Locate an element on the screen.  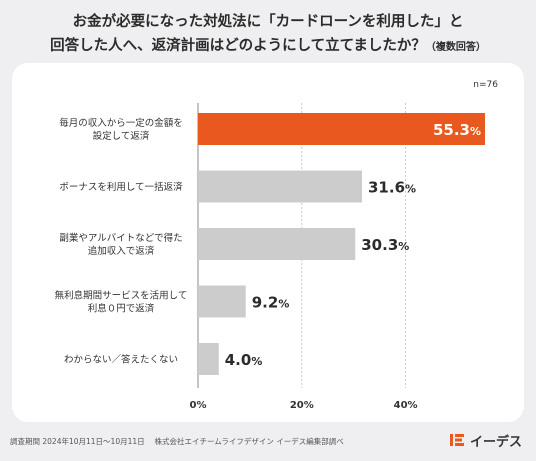
category-label: 追加収入で返済 is located at coordinates (121, 251).